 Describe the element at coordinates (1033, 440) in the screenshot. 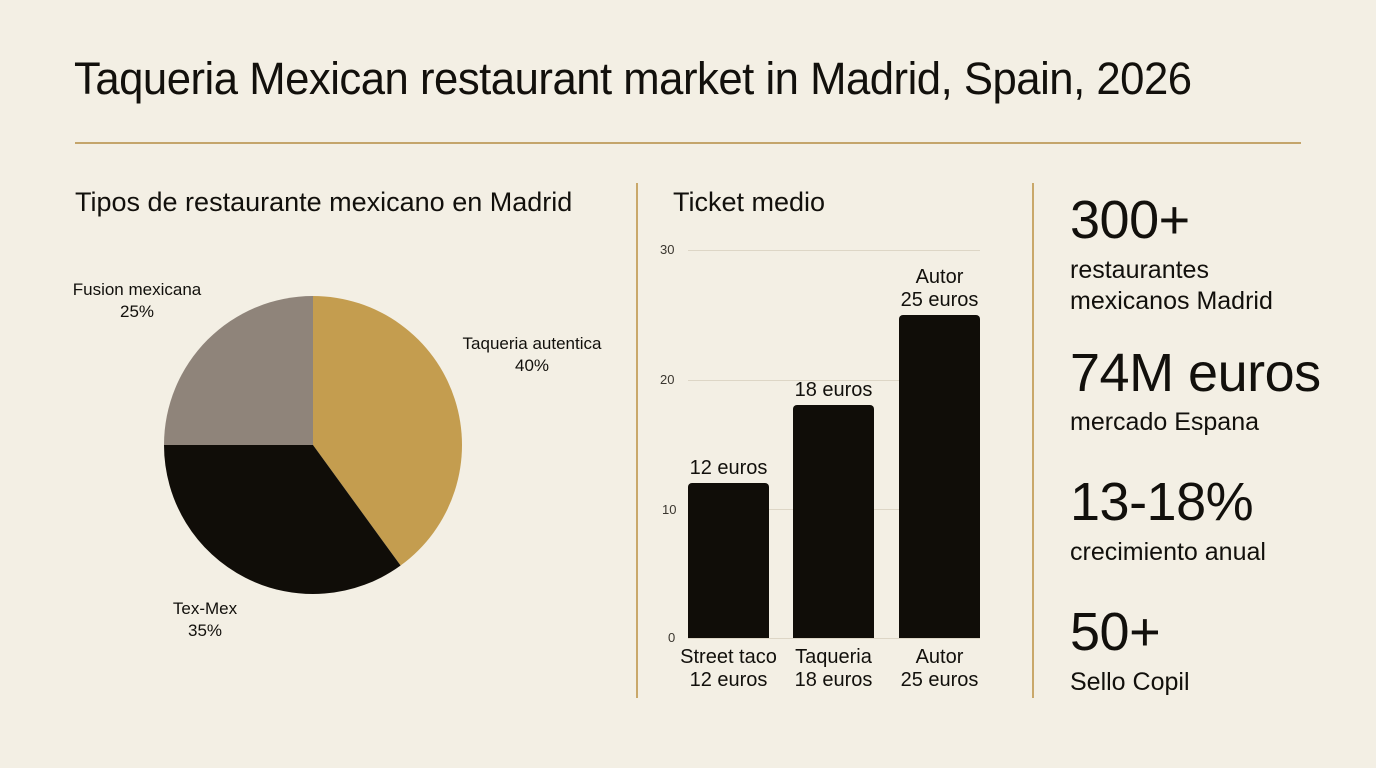

I see `column-divider-right` at that location.